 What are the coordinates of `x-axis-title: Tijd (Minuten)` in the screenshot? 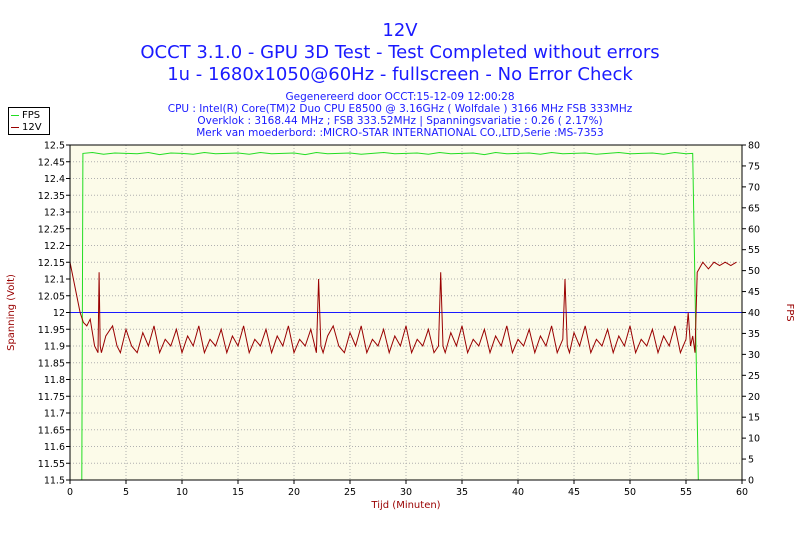 It's located at (405, 505).